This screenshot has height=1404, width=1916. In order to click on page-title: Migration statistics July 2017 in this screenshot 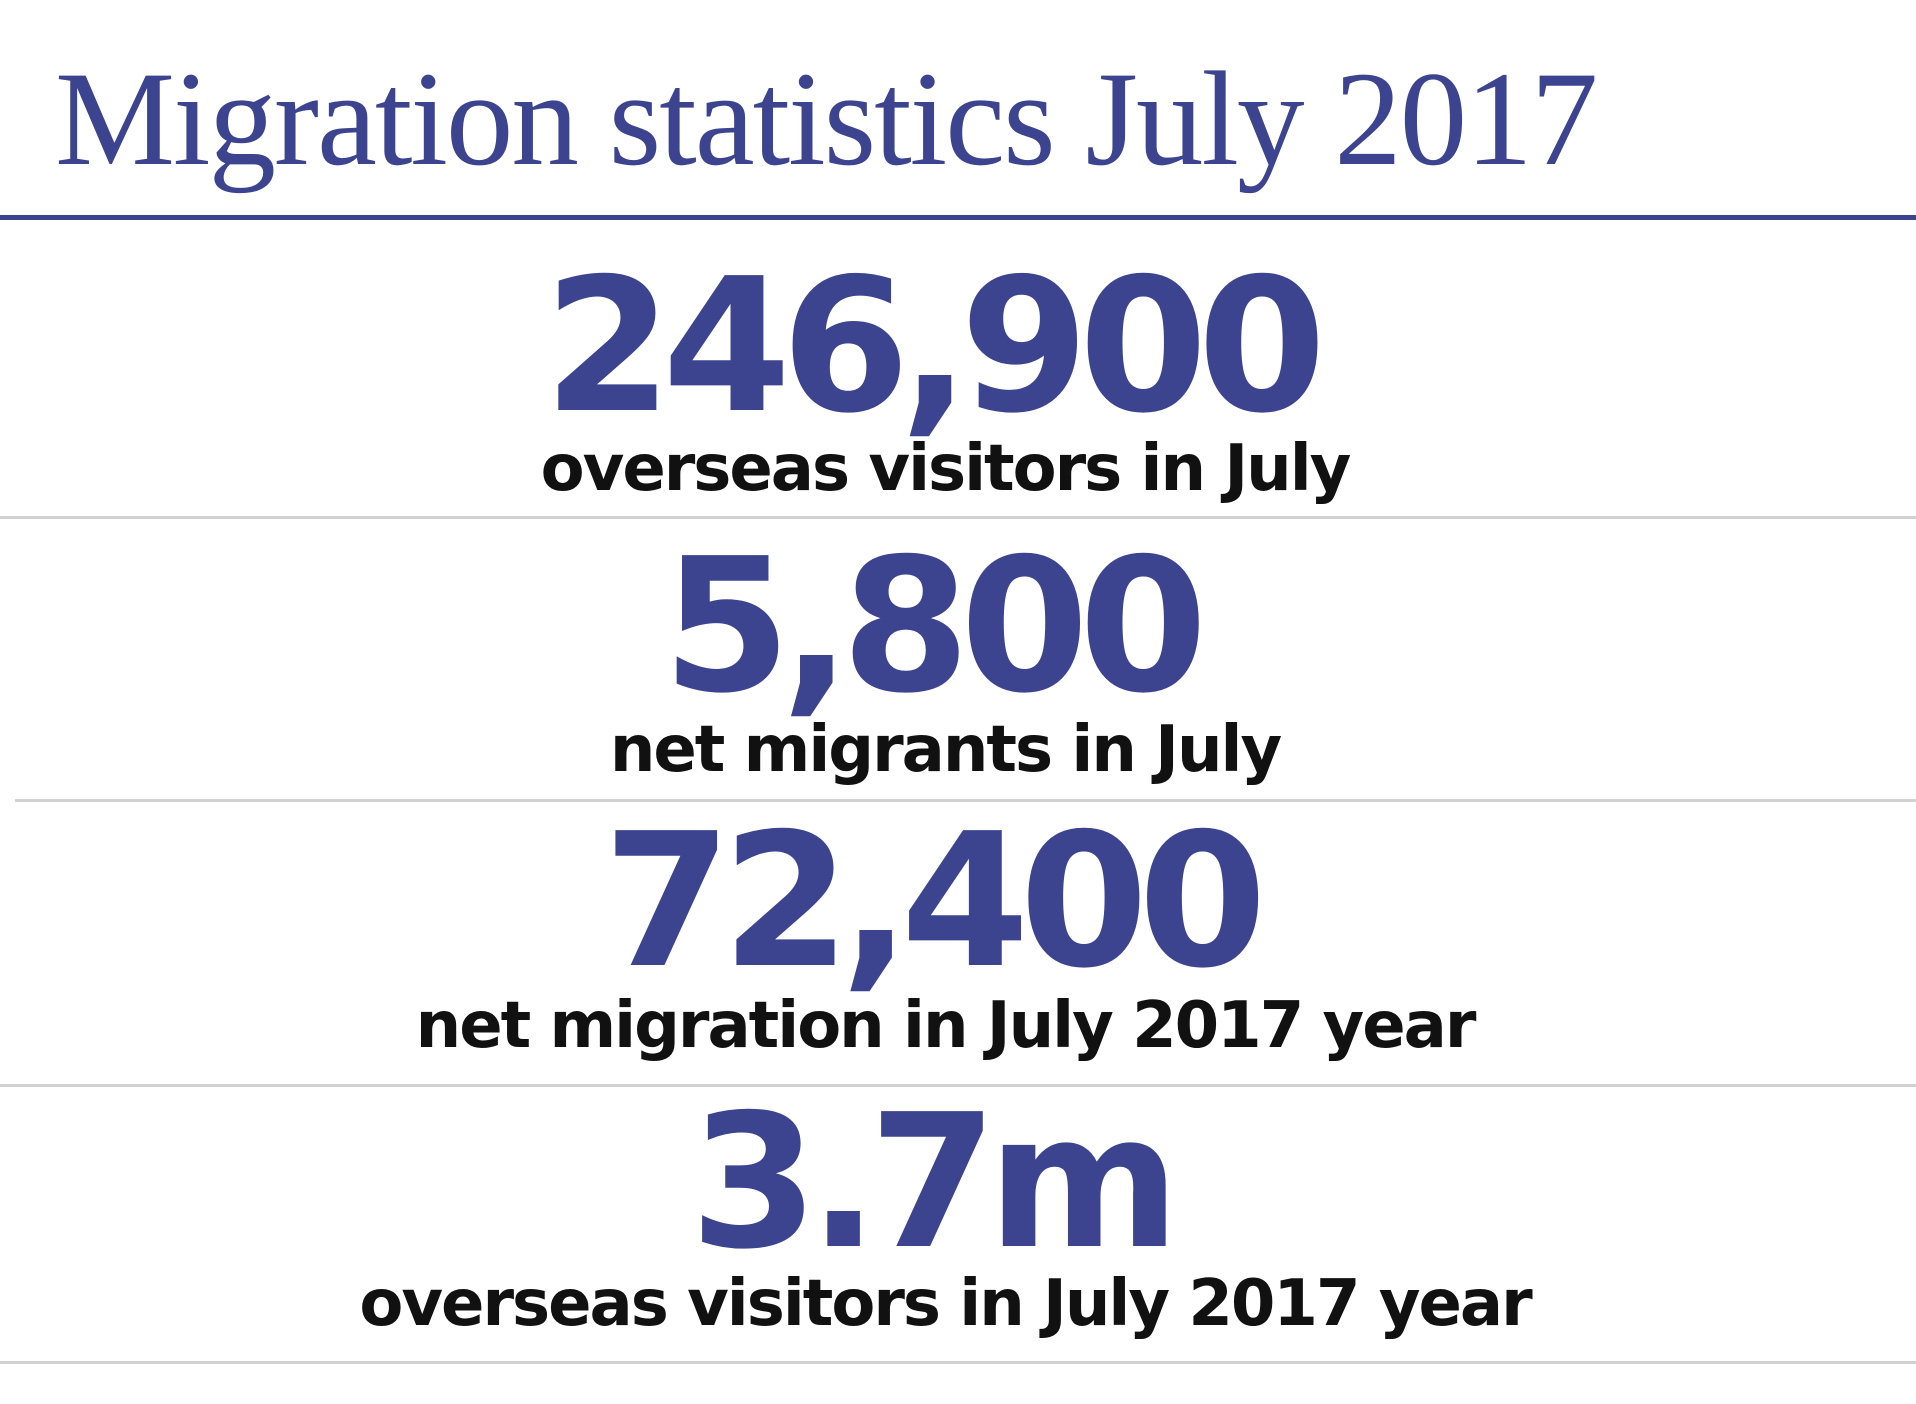, I will do `click(826, 119)`.